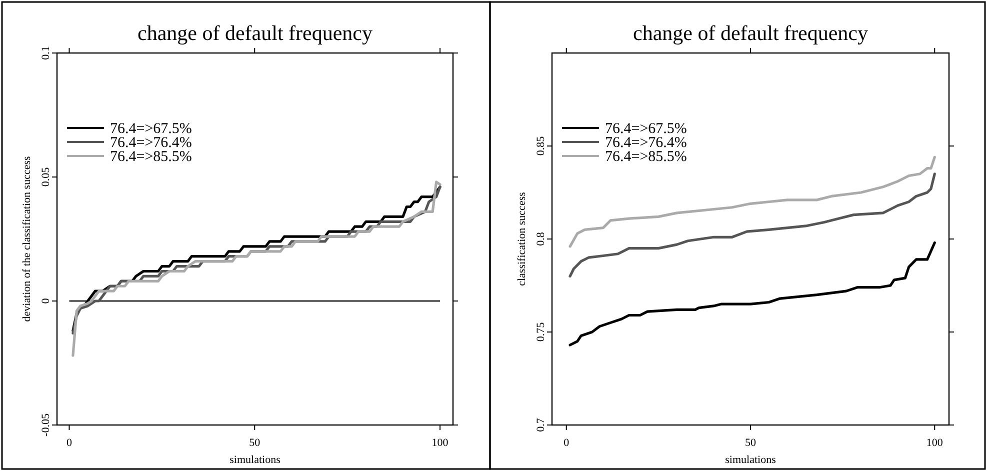  Describe the element at coordinates (522, 239) in the screenshot. I see `y-axis-title: classification success` at that location.